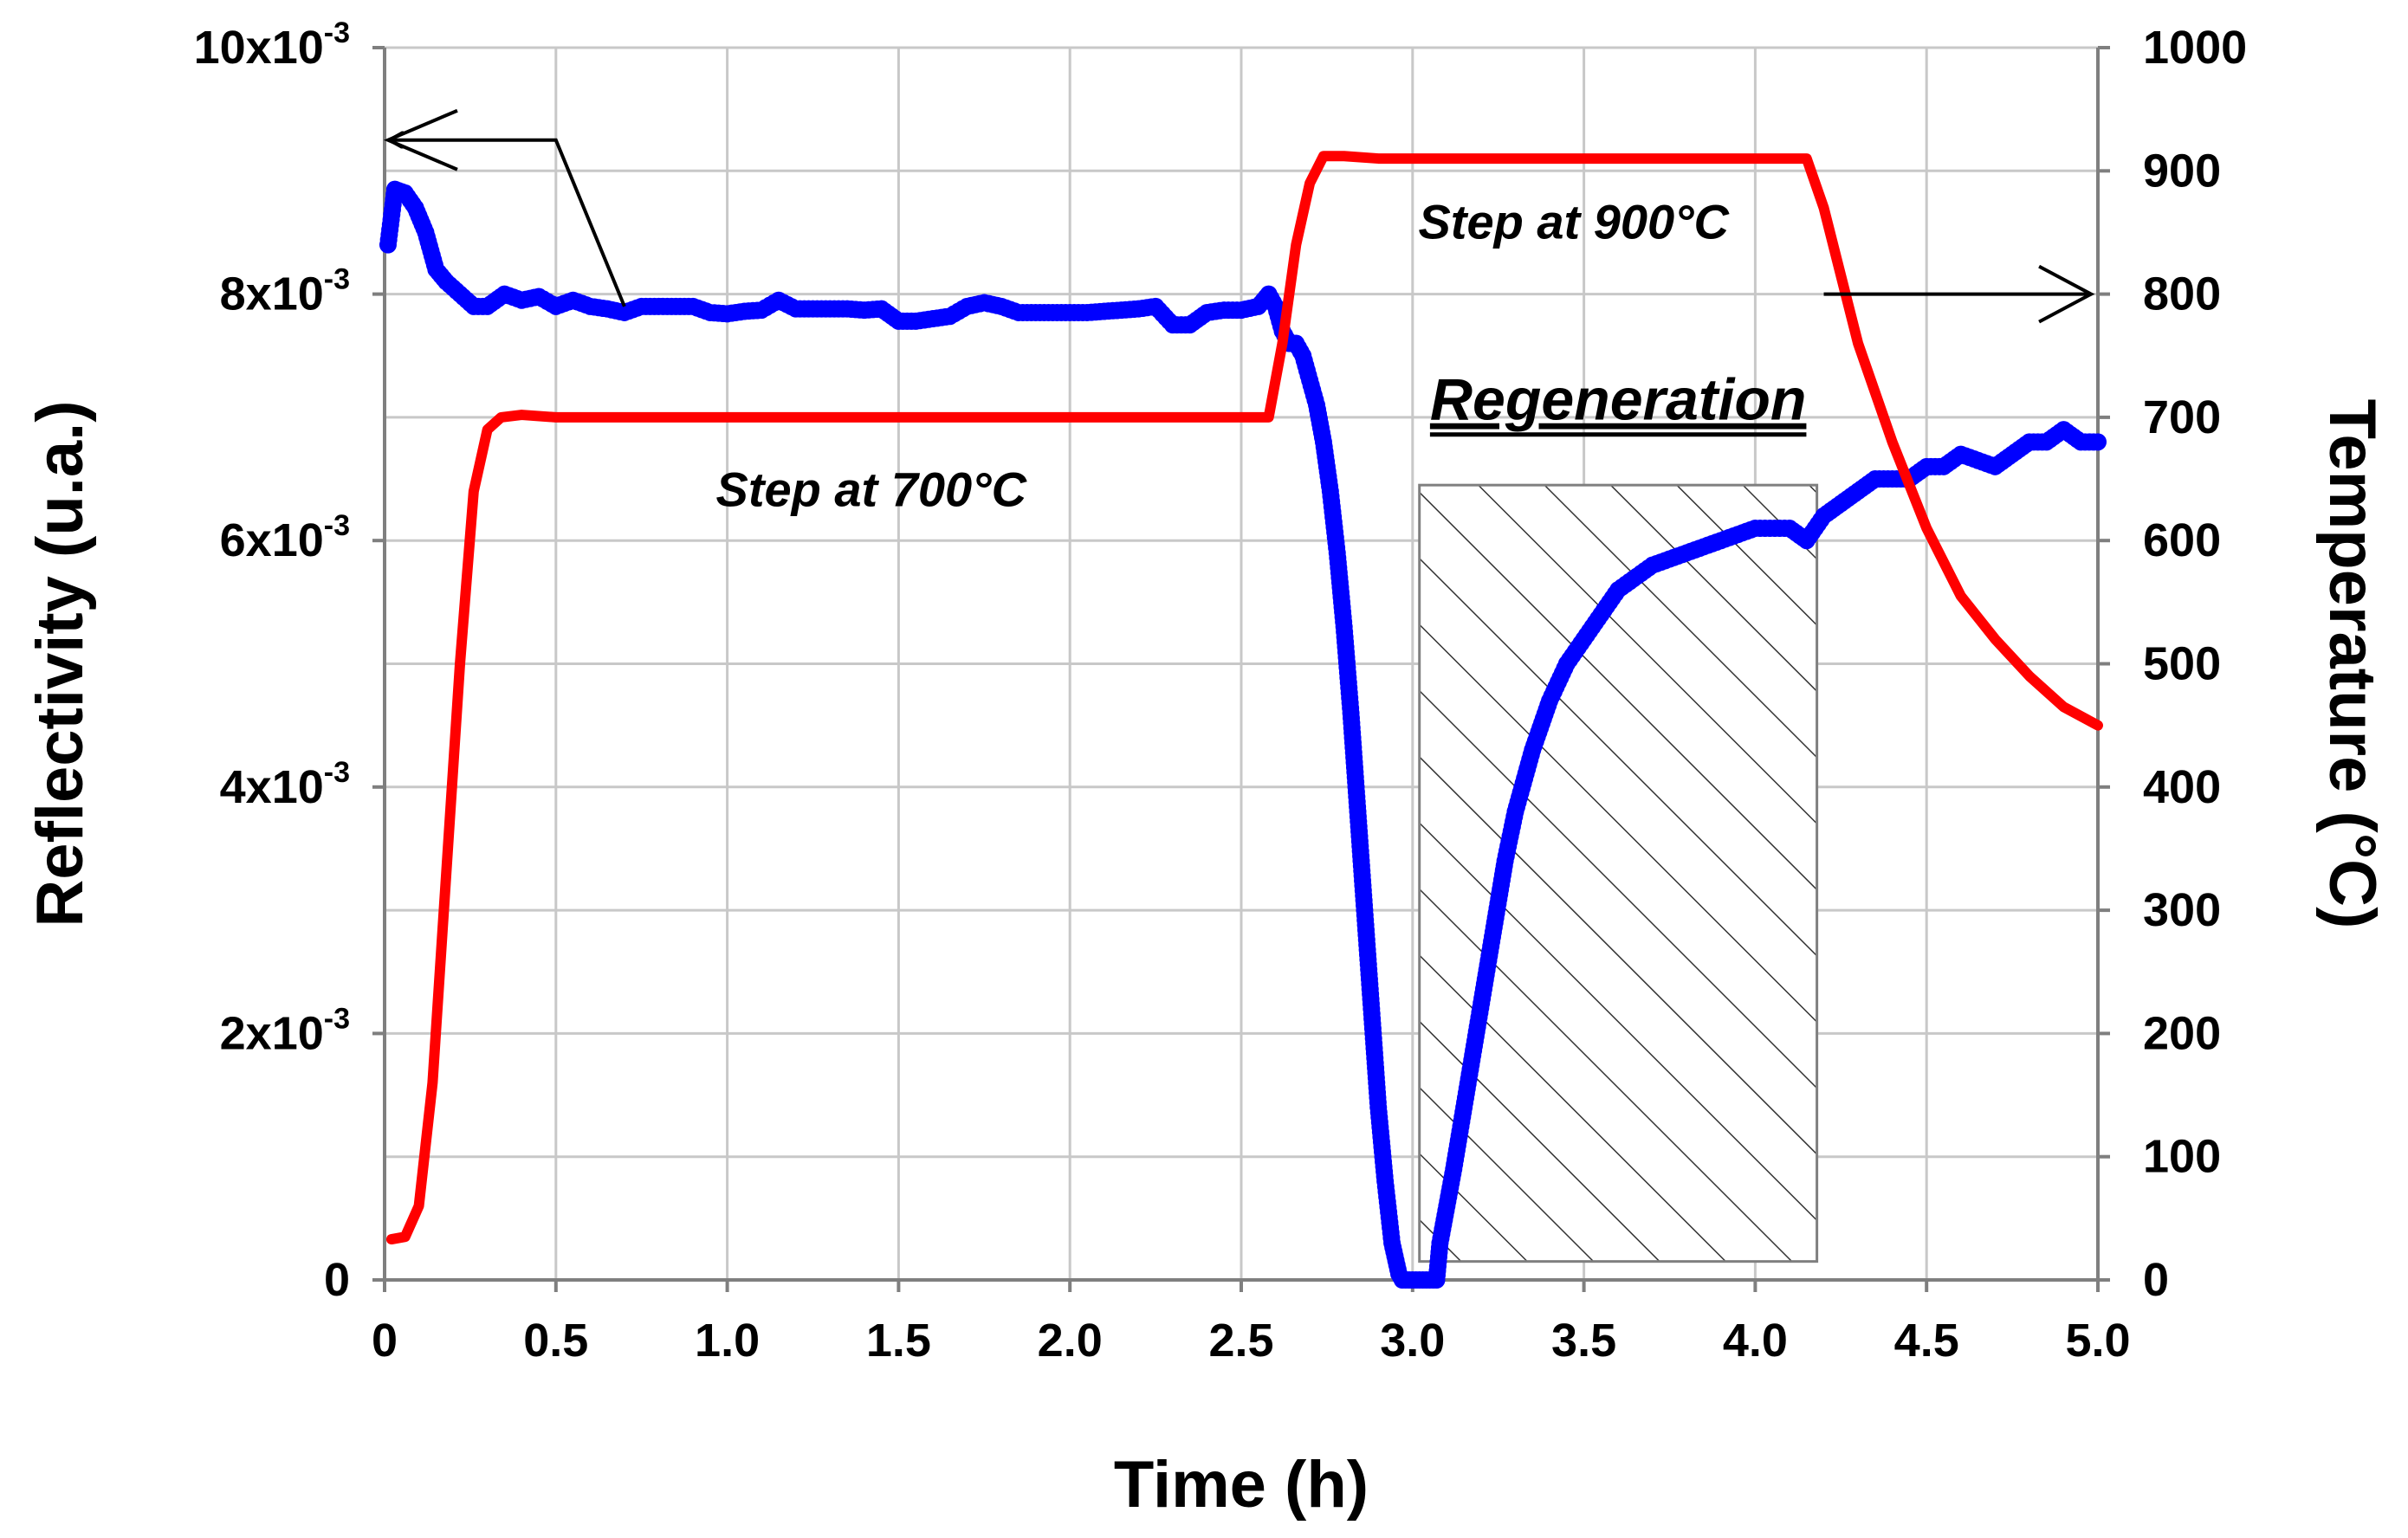 The image size is (2408, 1538). Describe the element at coordinates (555, 1341) in the screenshot. I see `x-tick-label: 0.5` at that location.